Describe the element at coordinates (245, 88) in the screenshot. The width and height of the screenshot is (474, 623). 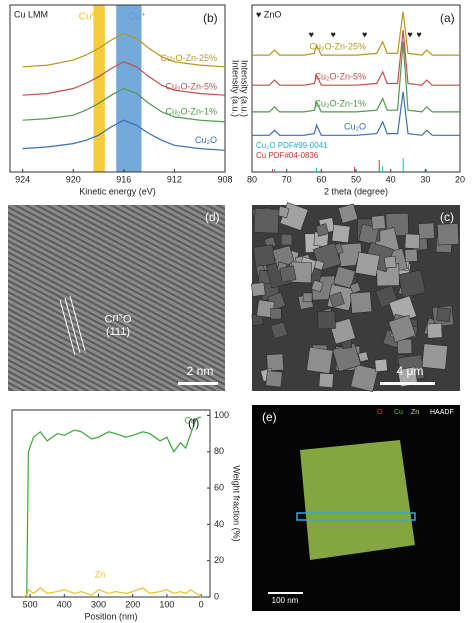
I see `y-axis-label: Intensity (a.u.)` at that location.